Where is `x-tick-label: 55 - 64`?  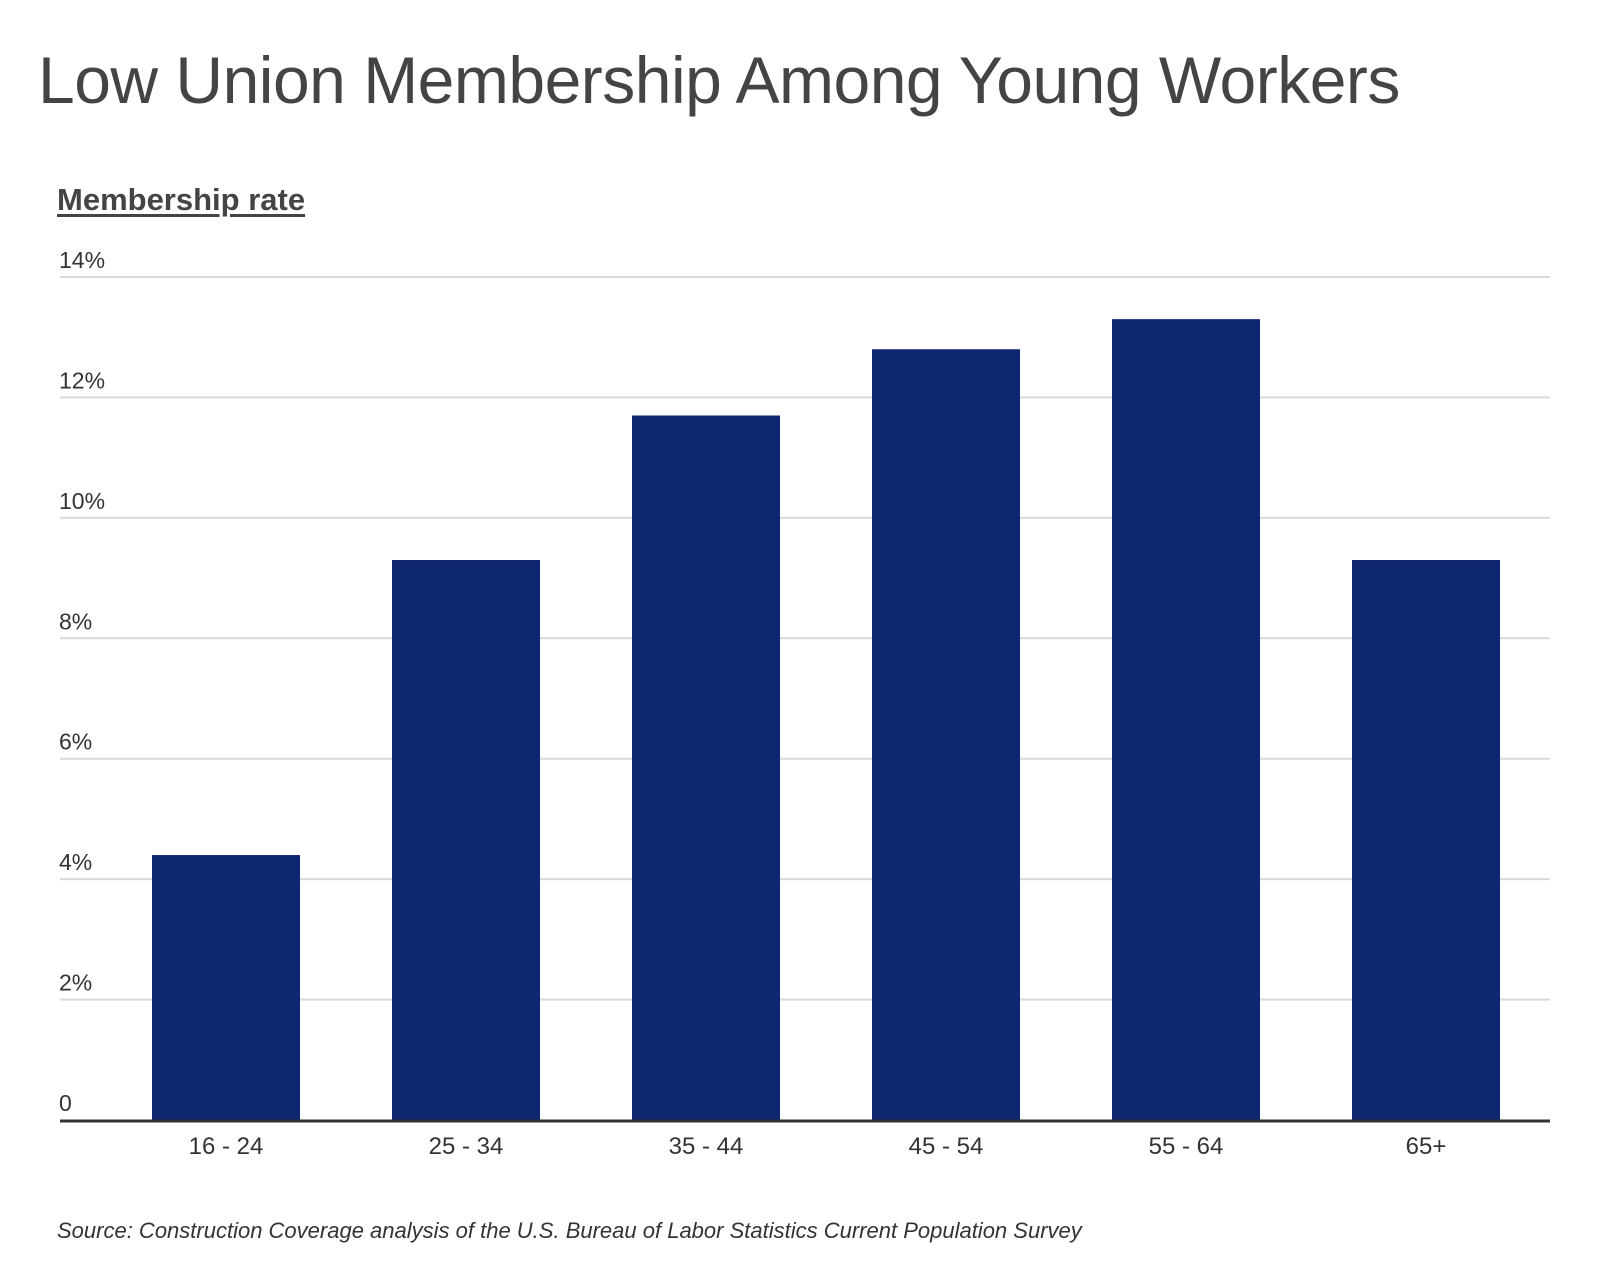 x-tick-label: 55 - 64 is located at coordinates (1186, 1146).